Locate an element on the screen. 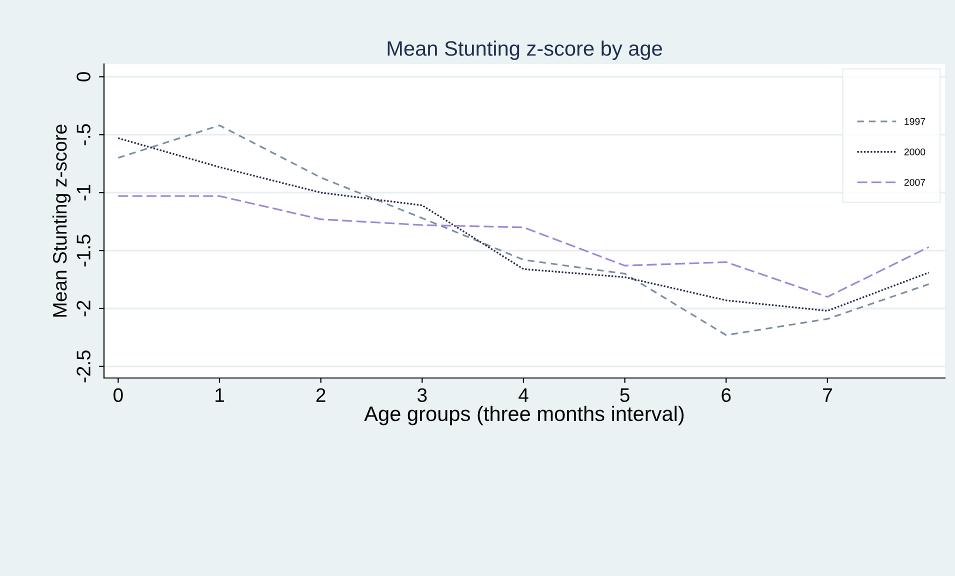 The image size is (955, 576). x-tick-label: 4 is located at coordinates (523, 395).